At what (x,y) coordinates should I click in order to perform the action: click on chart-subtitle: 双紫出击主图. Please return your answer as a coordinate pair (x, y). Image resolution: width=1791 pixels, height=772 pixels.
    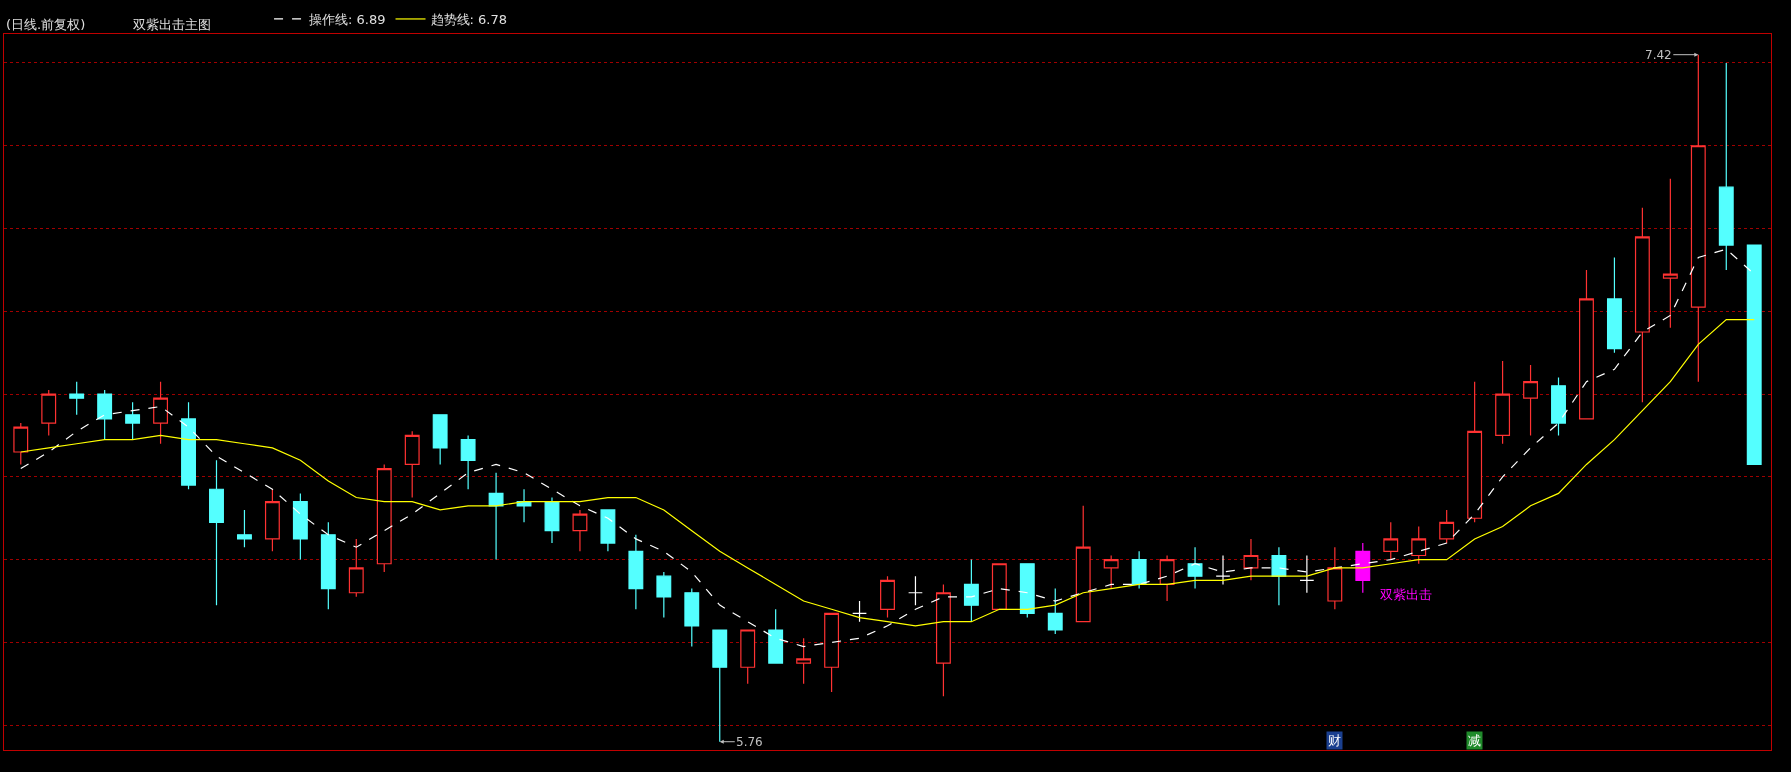
    Looking at the image, I should click on (172, 24).